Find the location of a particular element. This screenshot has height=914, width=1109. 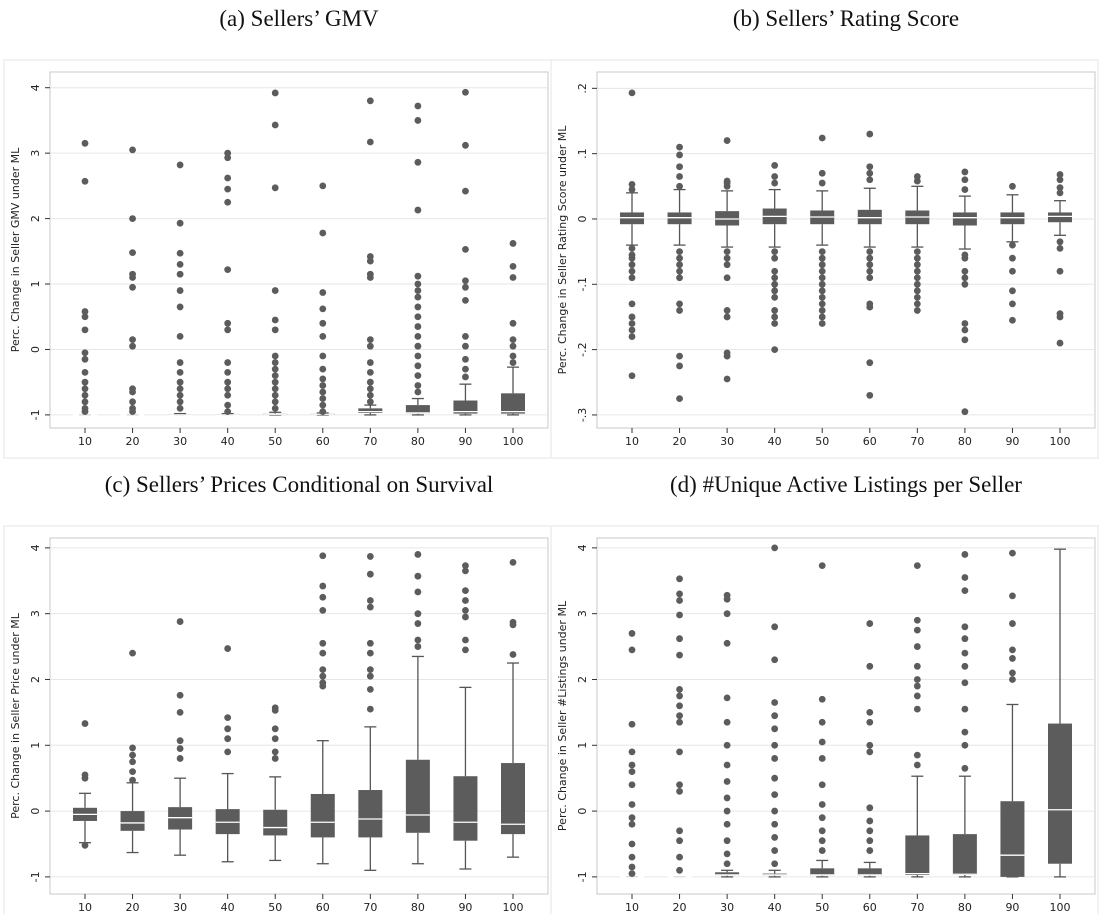

y-tick-label: 1 is located at coordinates (582, 745).